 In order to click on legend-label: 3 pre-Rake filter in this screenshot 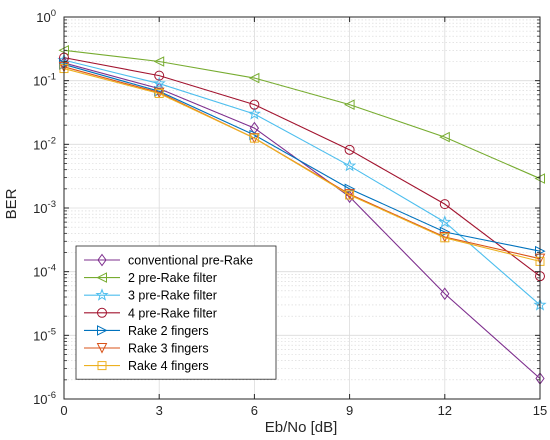, I will do `click(172, 296)`.